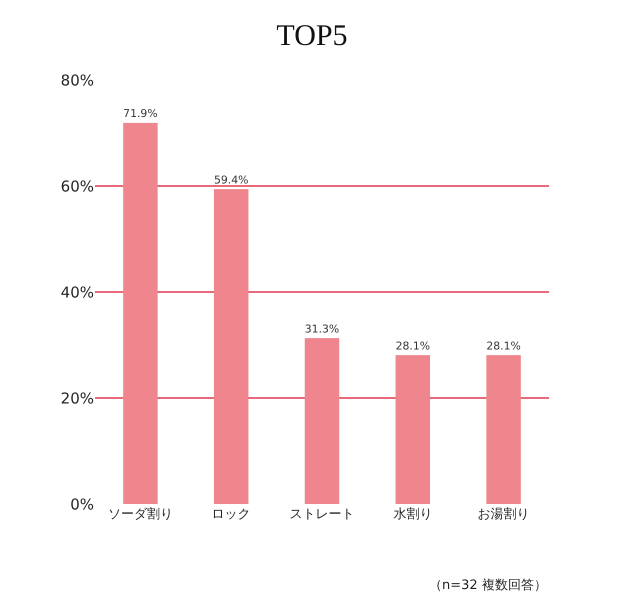  I want to click on data-label: 59.4%, so click(231, 179).